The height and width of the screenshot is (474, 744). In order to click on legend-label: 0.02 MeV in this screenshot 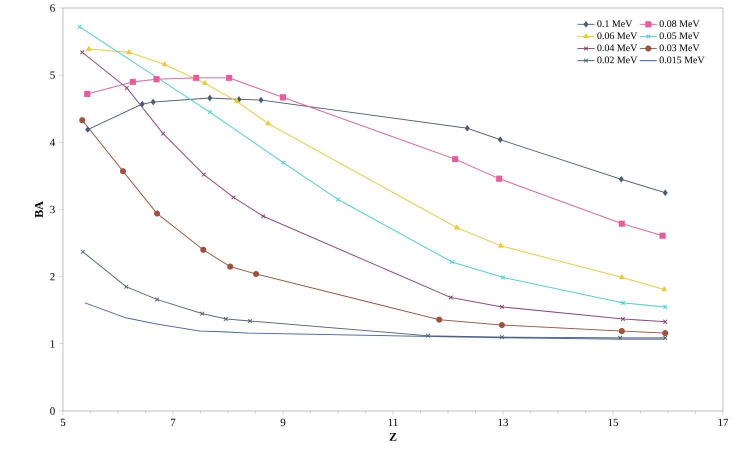, I will do `click(617, 60)`.